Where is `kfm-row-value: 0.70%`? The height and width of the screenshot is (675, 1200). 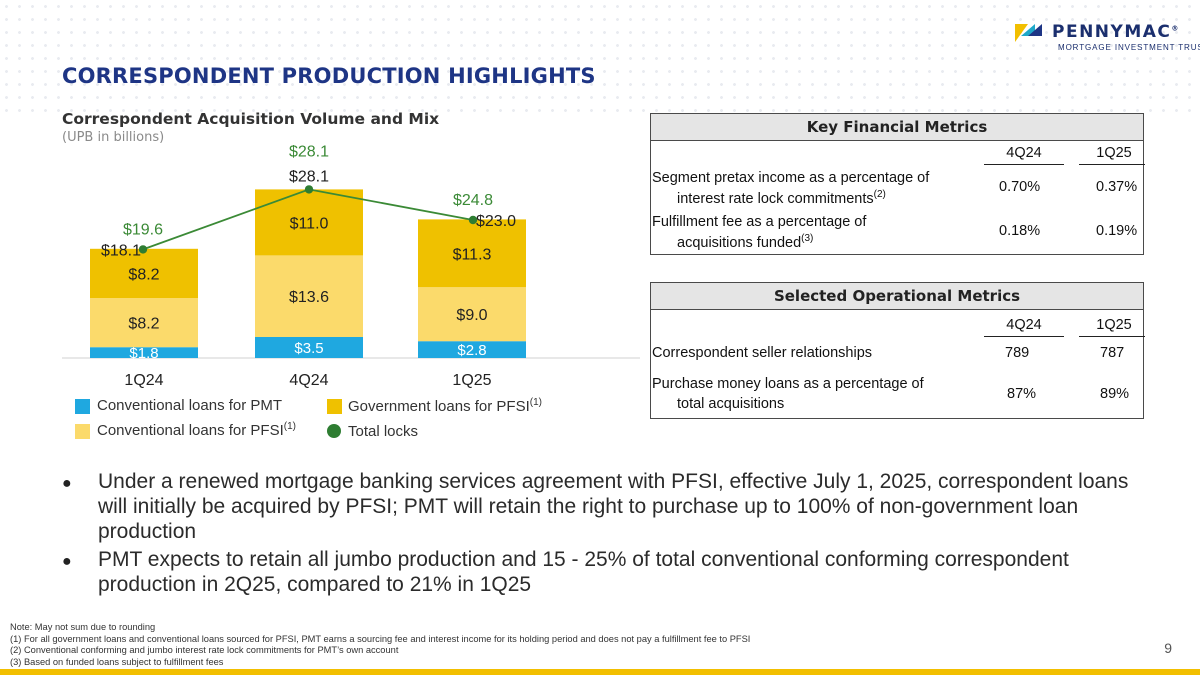 kfm-row-value: 0.70% is located at coordinates (1020, 187).